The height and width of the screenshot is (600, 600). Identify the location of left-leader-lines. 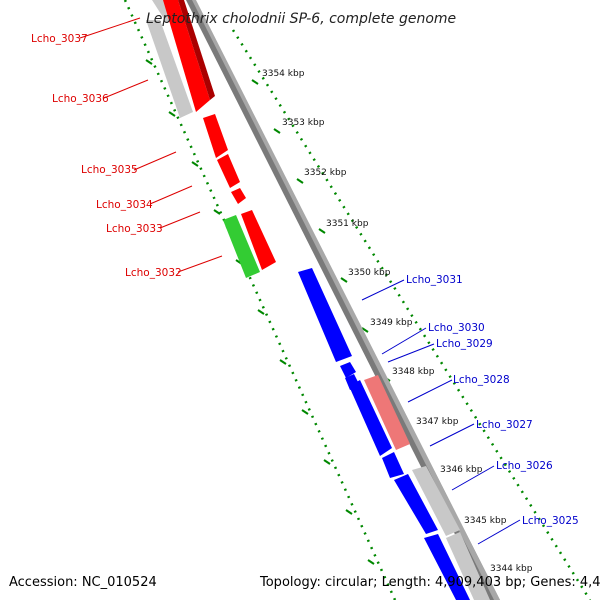
(151, 145).